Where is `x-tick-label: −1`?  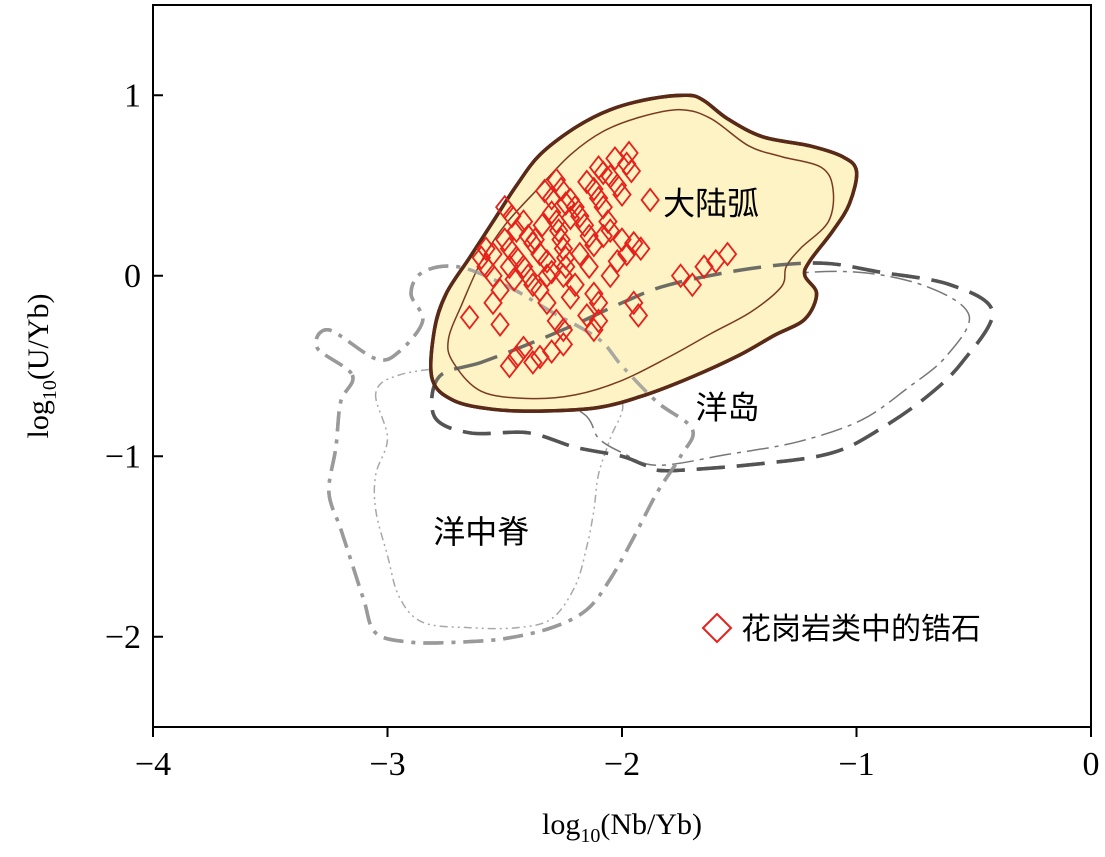 x-tick-label: −1 is located at coordinates (856, 764).